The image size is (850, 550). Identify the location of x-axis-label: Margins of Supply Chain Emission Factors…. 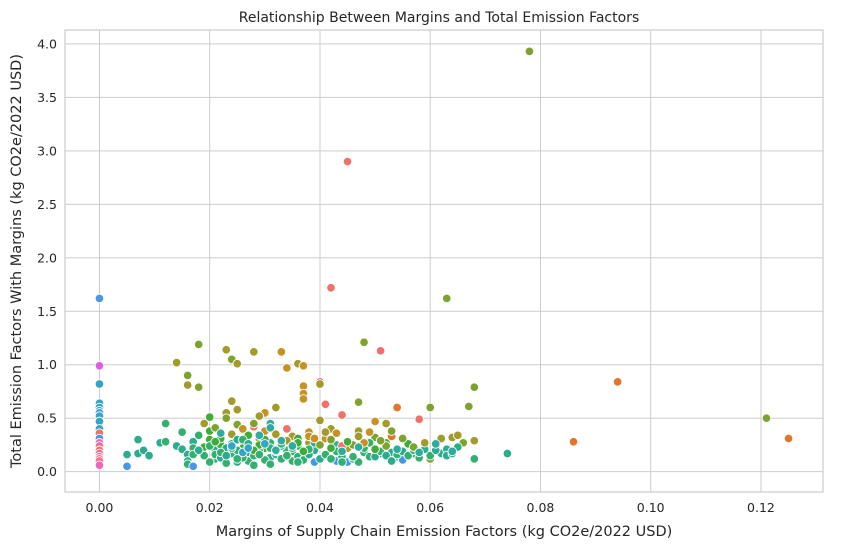
(444, 532).